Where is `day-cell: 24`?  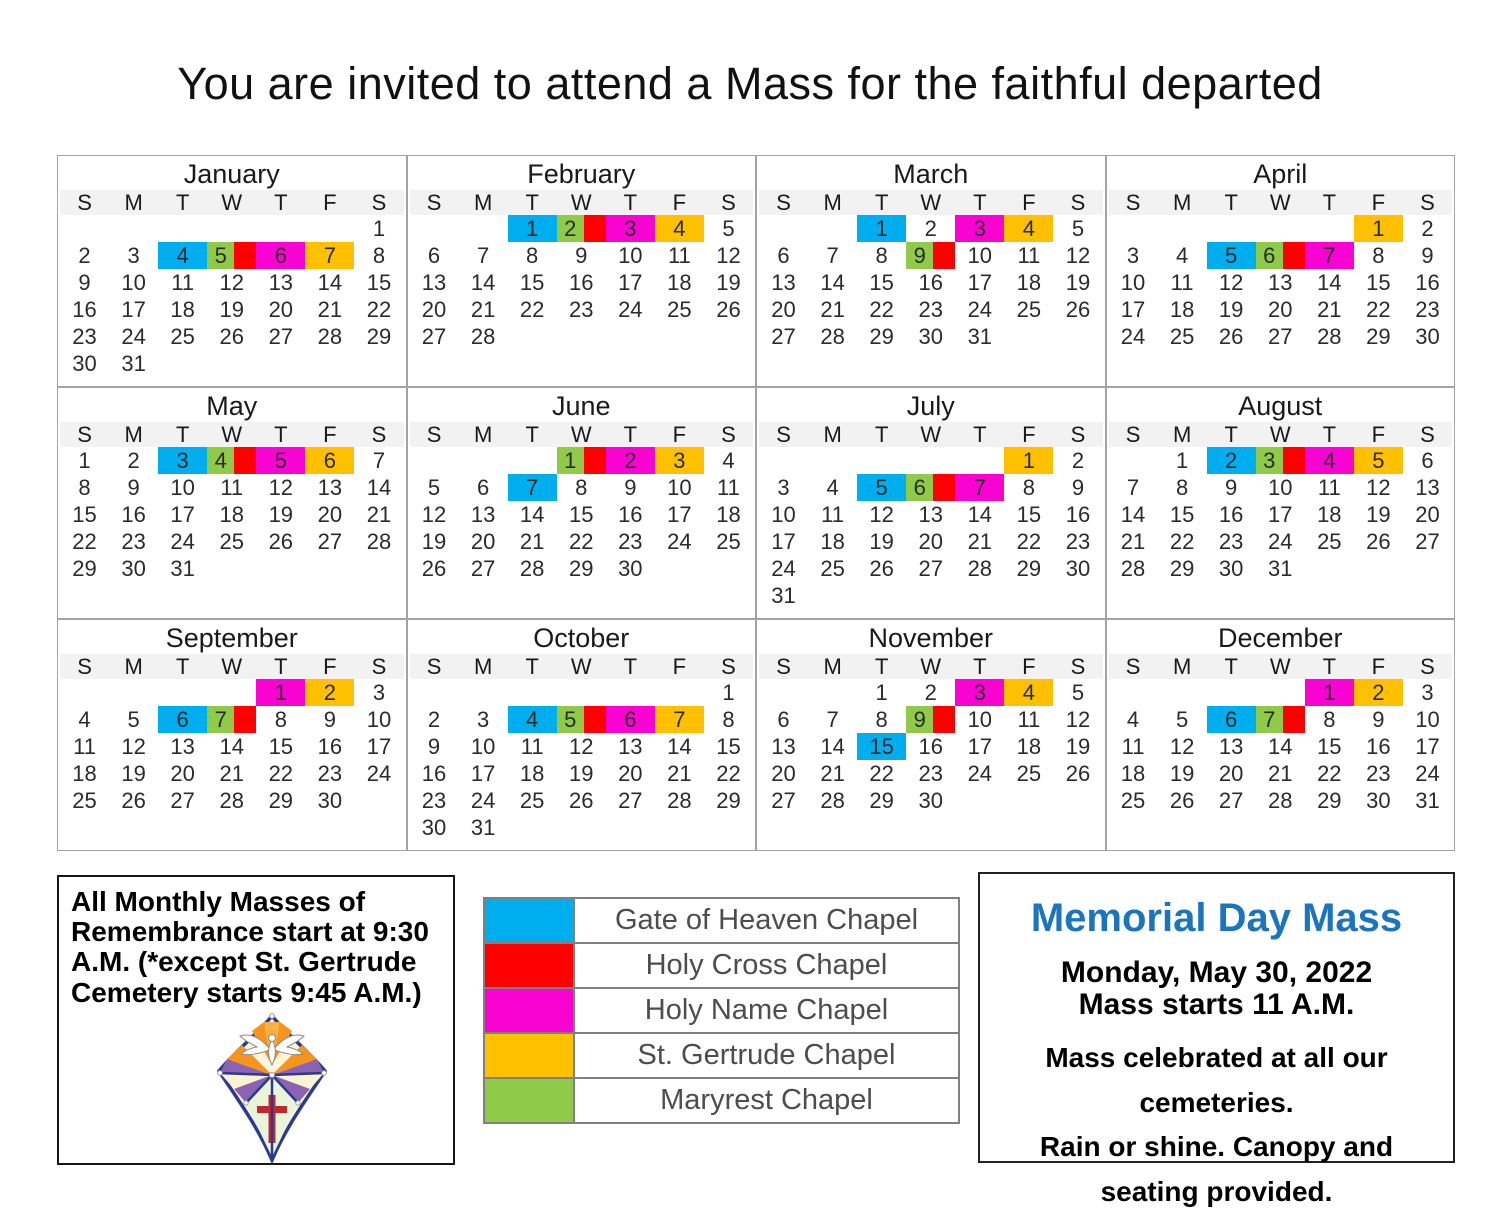 day-cell: 24 is located at coordinates (483, 800).